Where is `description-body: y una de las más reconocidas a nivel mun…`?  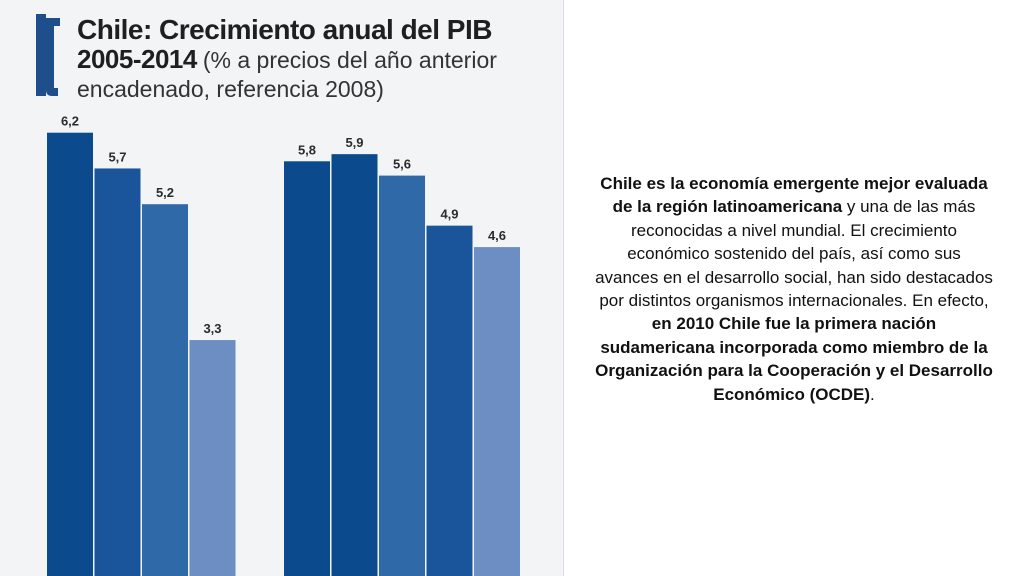
description-body: y una de las más reconocidas a nivel mun… is located at coordinates (794, 254).